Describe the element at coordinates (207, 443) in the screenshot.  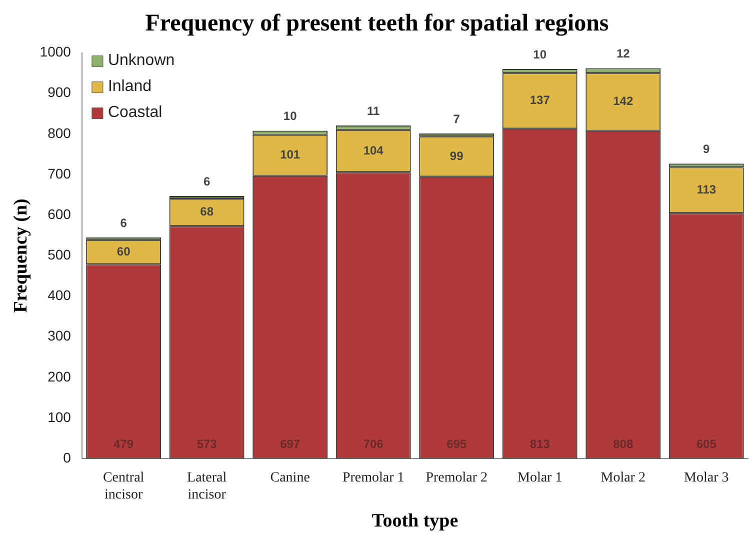
I see `data-label: 573` at that location.